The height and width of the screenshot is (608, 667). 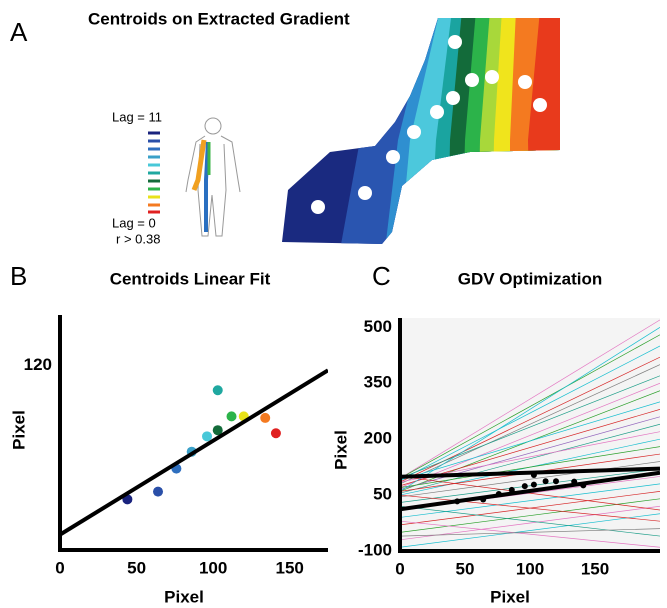 What do you see at coordinates (378, 438) in the screenshot?
I see `y-tick-label: 200` at bounding box center [378, 438].